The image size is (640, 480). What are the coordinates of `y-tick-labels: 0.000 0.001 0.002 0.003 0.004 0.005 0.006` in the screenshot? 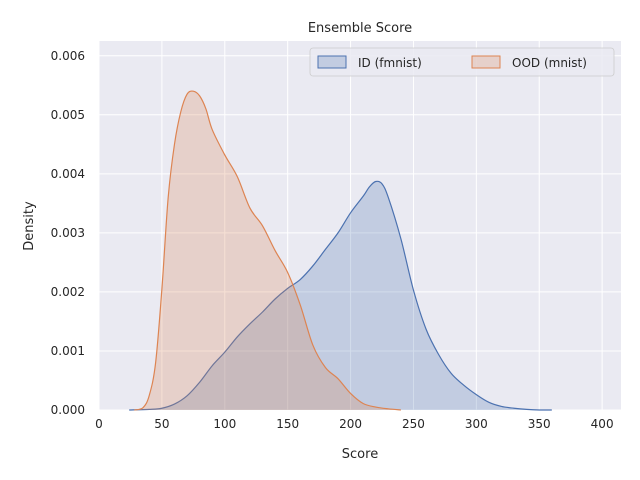 It's located at (68, 233).